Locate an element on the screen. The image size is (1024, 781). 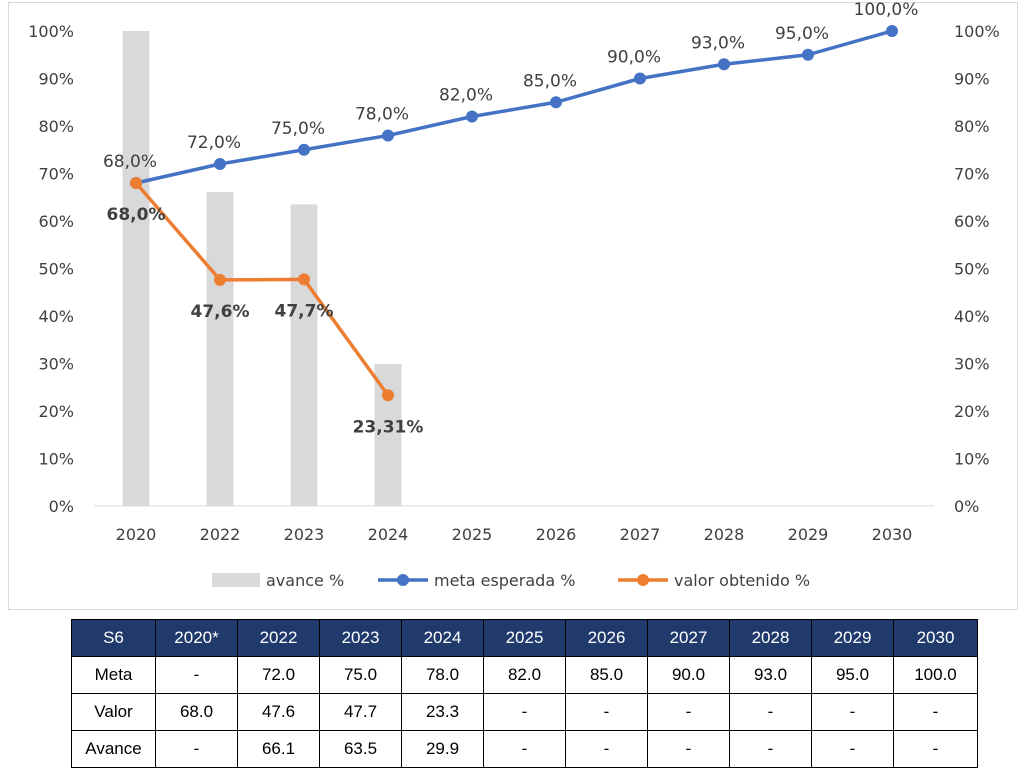
y-tick-label-right: 40% is located at coordinates (972, 316).